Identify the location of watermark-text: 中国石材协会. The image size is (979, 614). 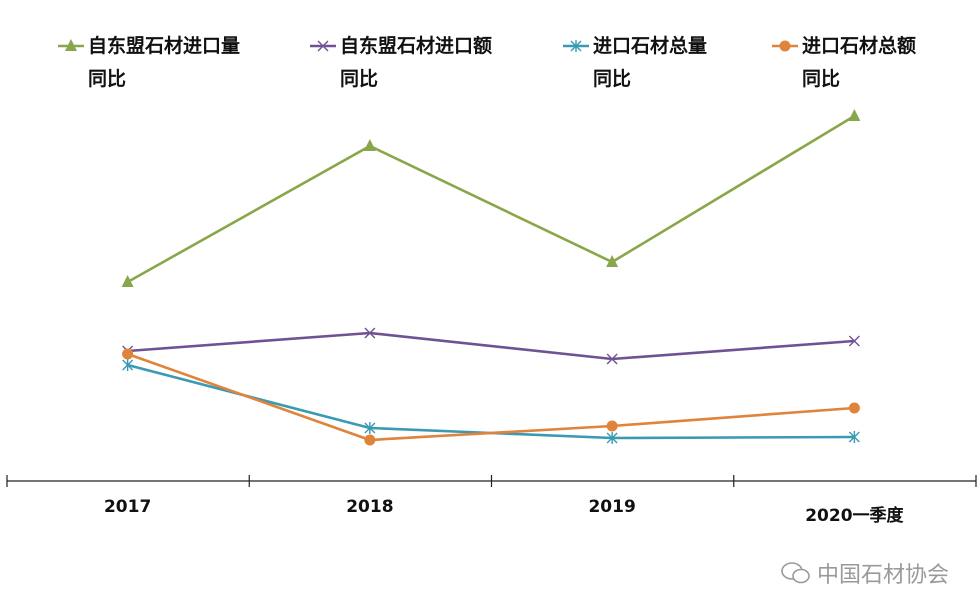
(882, 575).